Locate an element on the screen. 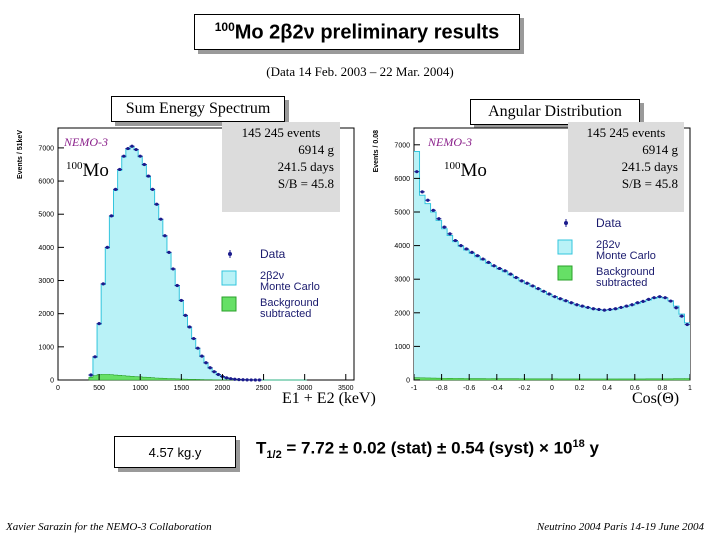  legend-mc-label: 2β2ν is located at coordinates (608, 245).